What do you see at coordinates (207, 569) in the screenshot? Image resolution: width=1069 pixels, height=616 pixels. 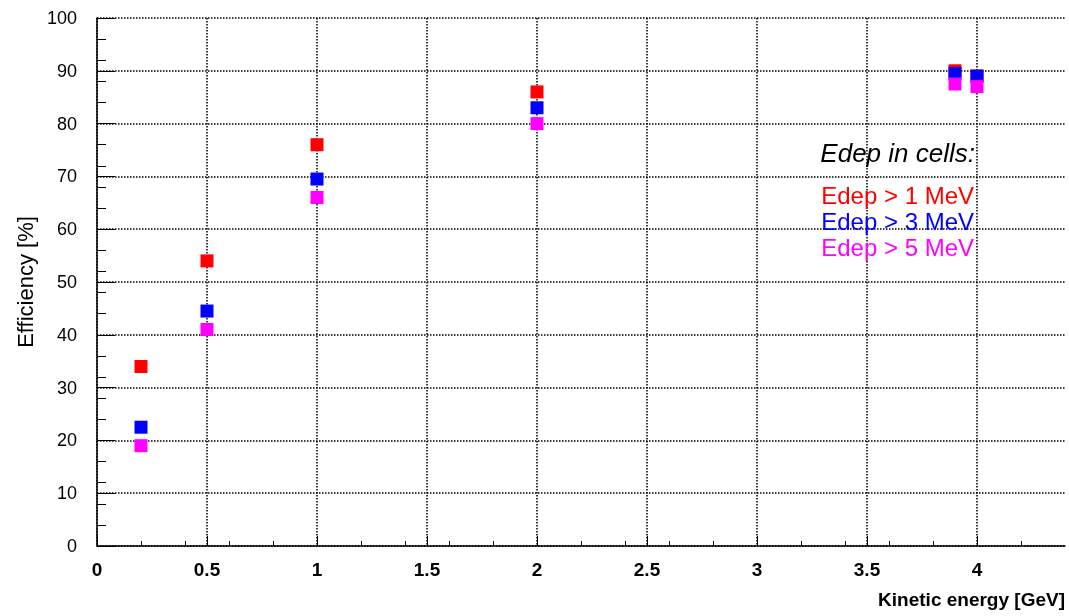 I see `x-tick-label: 0.5` at bounding box center [207, 569].